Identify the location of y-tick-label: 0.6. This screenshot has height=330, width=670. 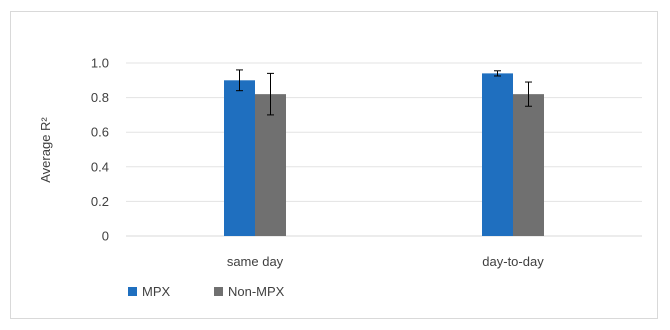
(100, 132).